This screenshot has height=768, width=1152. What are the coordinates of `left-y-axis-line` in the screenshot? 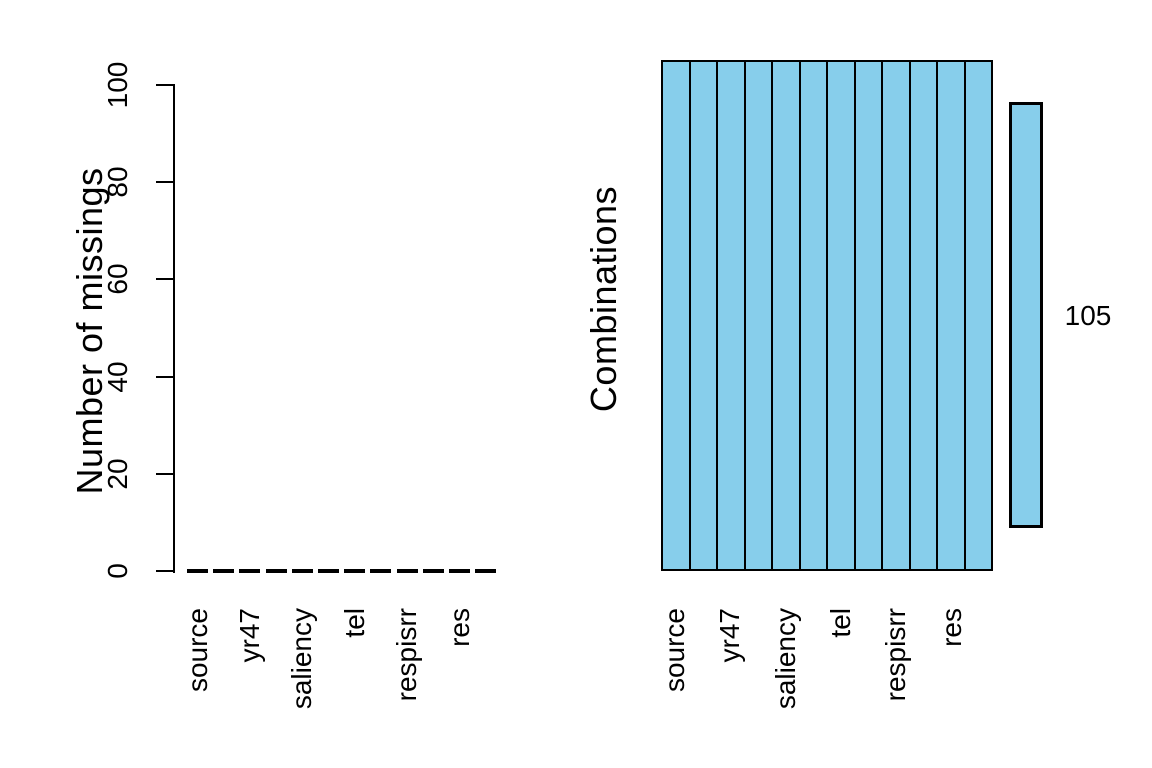 It's located at (174, 328).